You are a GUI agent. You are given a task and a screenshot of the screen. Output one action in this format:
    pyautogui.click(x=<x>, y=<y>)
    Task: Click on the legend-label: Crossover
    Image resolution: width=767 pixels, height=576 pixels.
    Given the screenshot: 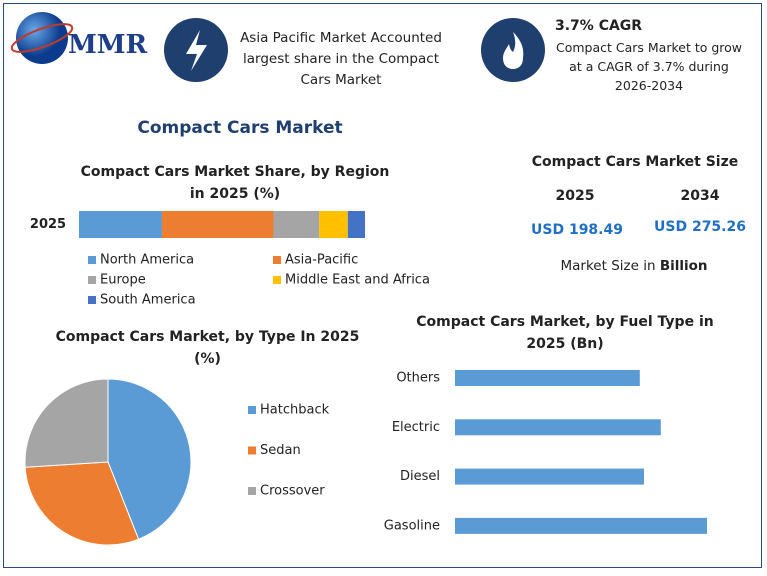 What is the action you would take?
    pyautogui.click(x=292, y=491)
    